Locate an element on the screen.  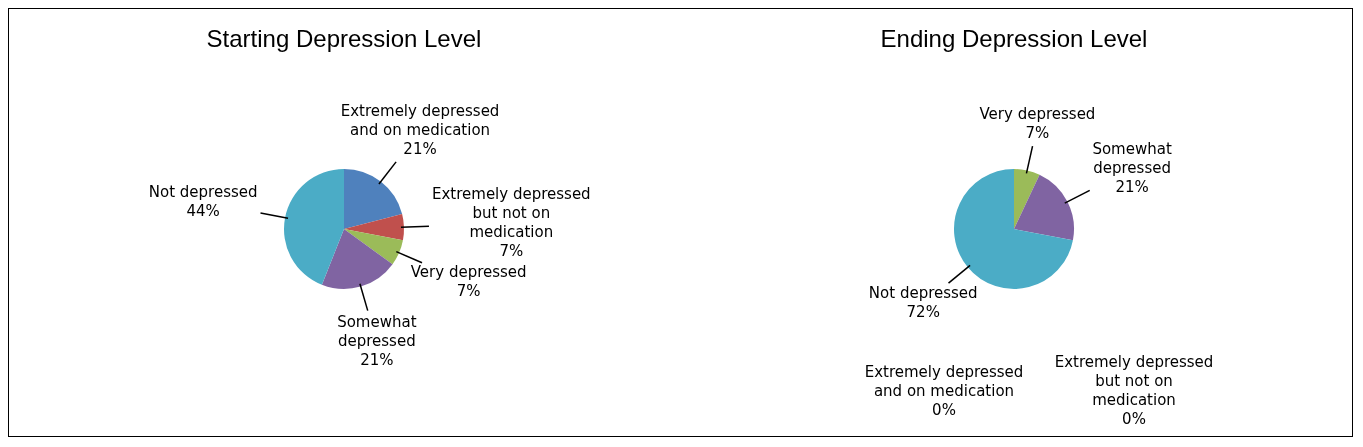
data-label: 44% is located at coordinates (203, 210).